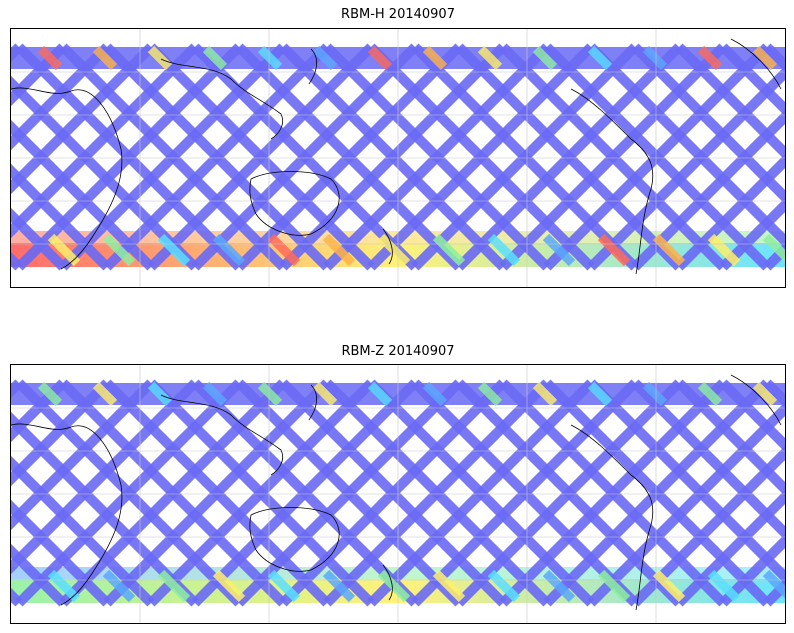 The width and height of the screenshot is (794, 633). Describe the element at coordinates (313, 66) in the screenshot. I see `japan-coastline` at that location.